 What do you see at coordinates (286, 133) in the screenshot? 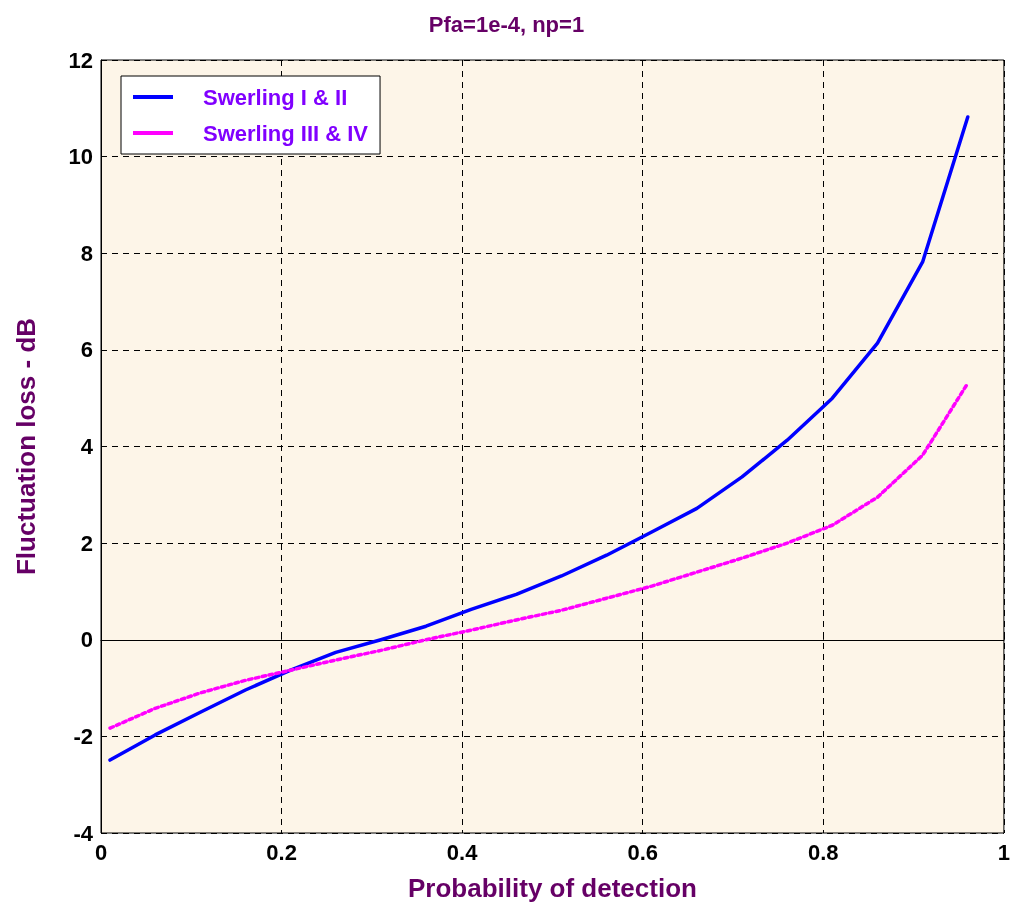
I see `legend-label: Swerling III & IV` at bounding box center [286, 133].